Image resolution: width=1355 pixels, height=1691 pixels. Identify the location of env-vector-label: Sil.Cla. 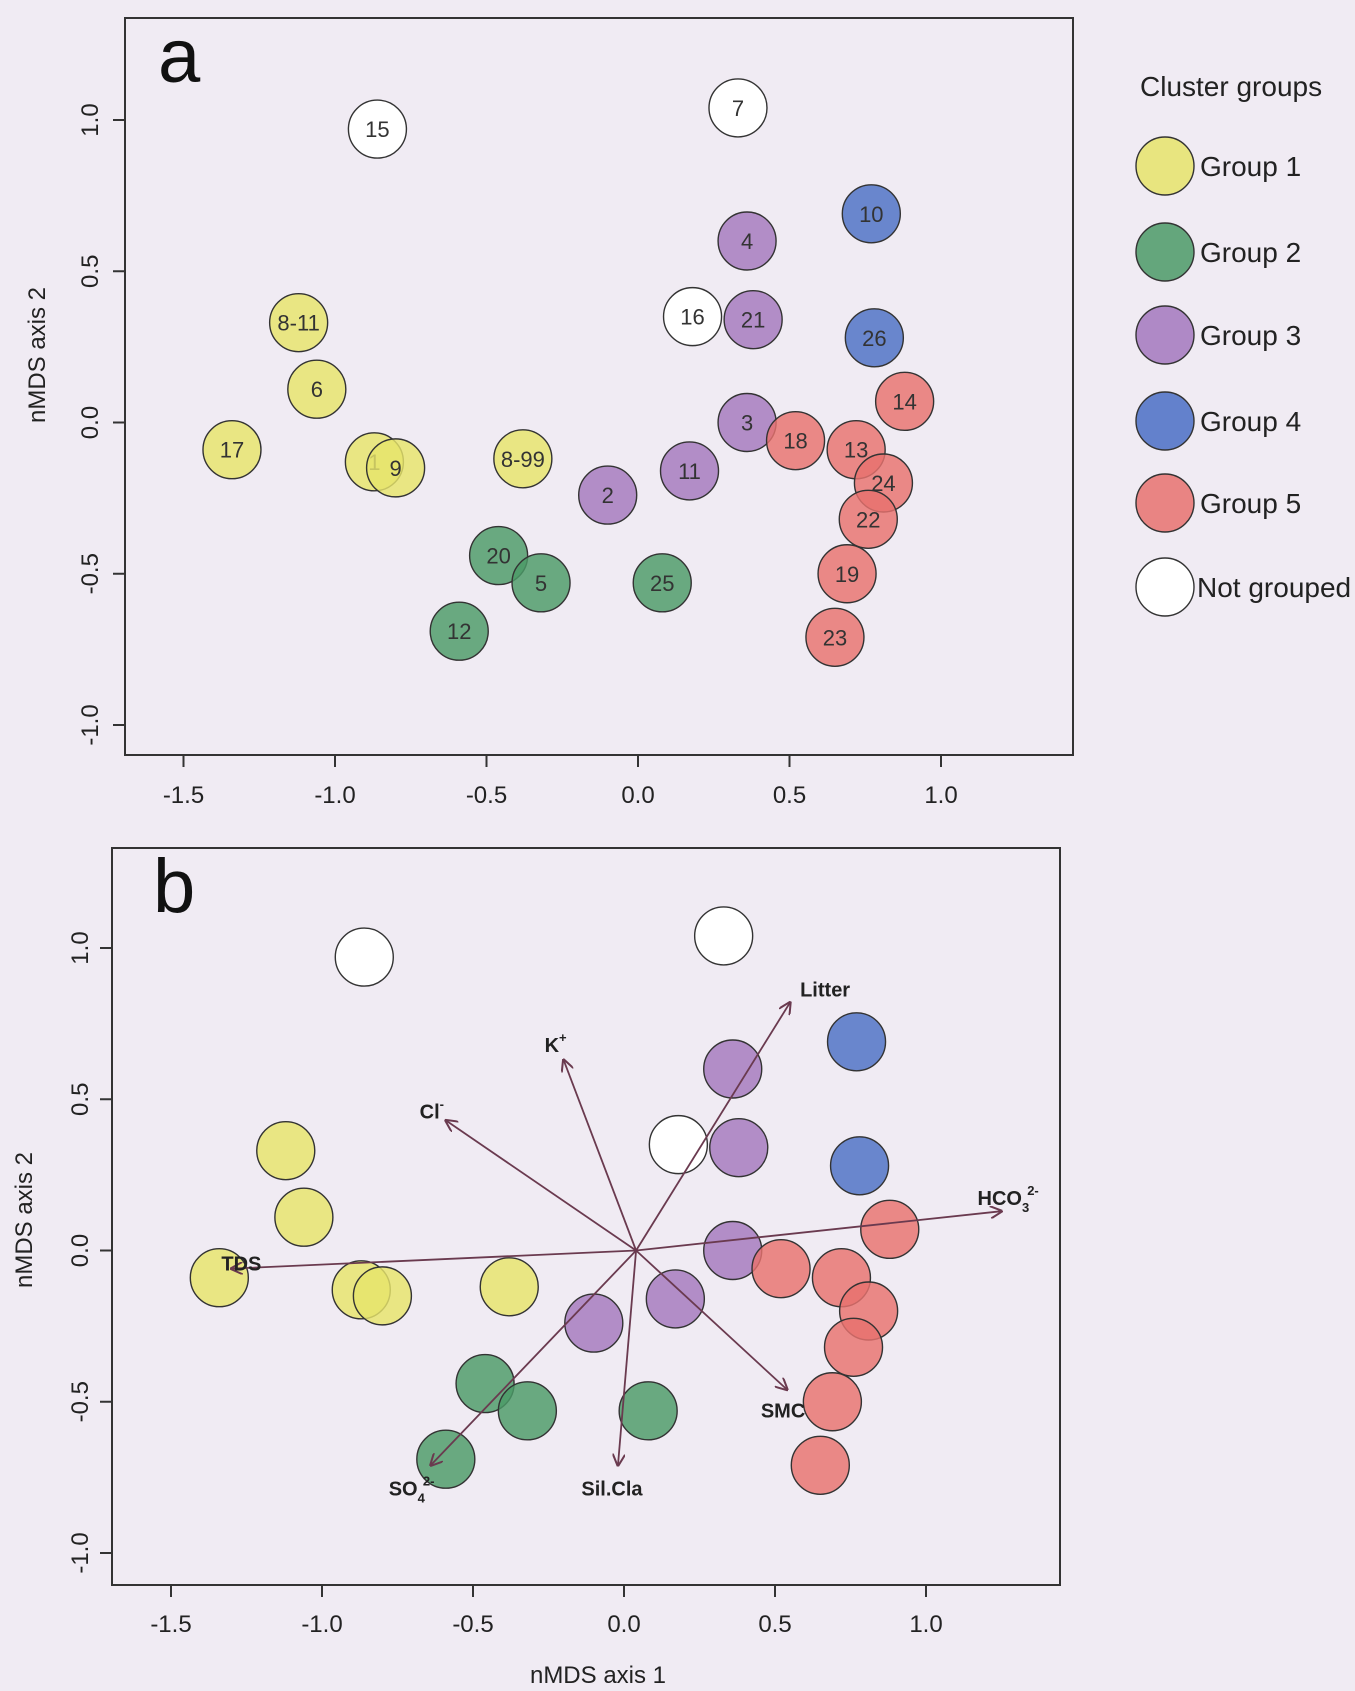
(612, 1489).